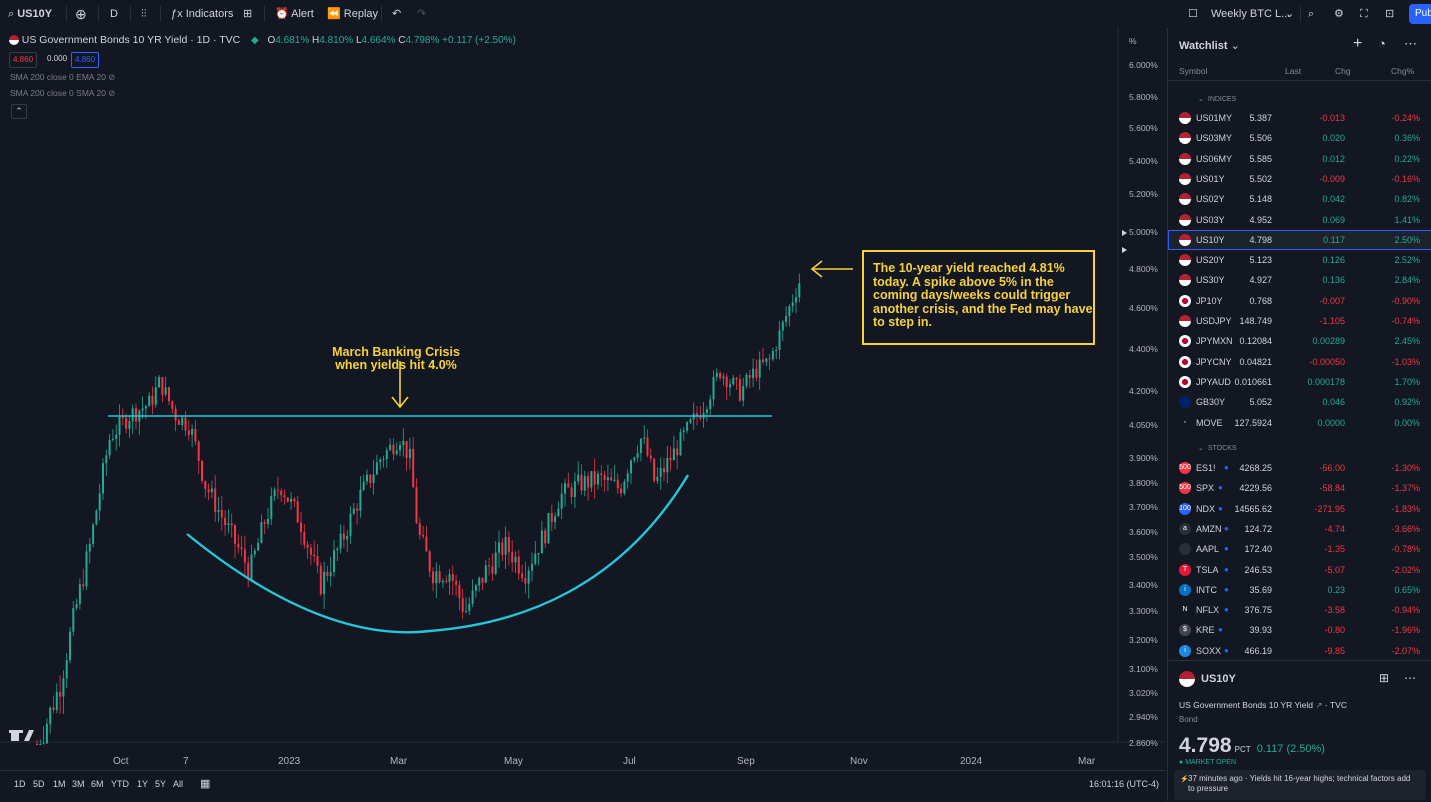 Image resolution: width=1431 pixels, height=802 pixels. What do you see at coordinates (1299, 570) in the screenshot?
I see `watchlist-row: T TSLA ● 246.53 -5.07 -2.02%` at bounding box center [1299, 570].